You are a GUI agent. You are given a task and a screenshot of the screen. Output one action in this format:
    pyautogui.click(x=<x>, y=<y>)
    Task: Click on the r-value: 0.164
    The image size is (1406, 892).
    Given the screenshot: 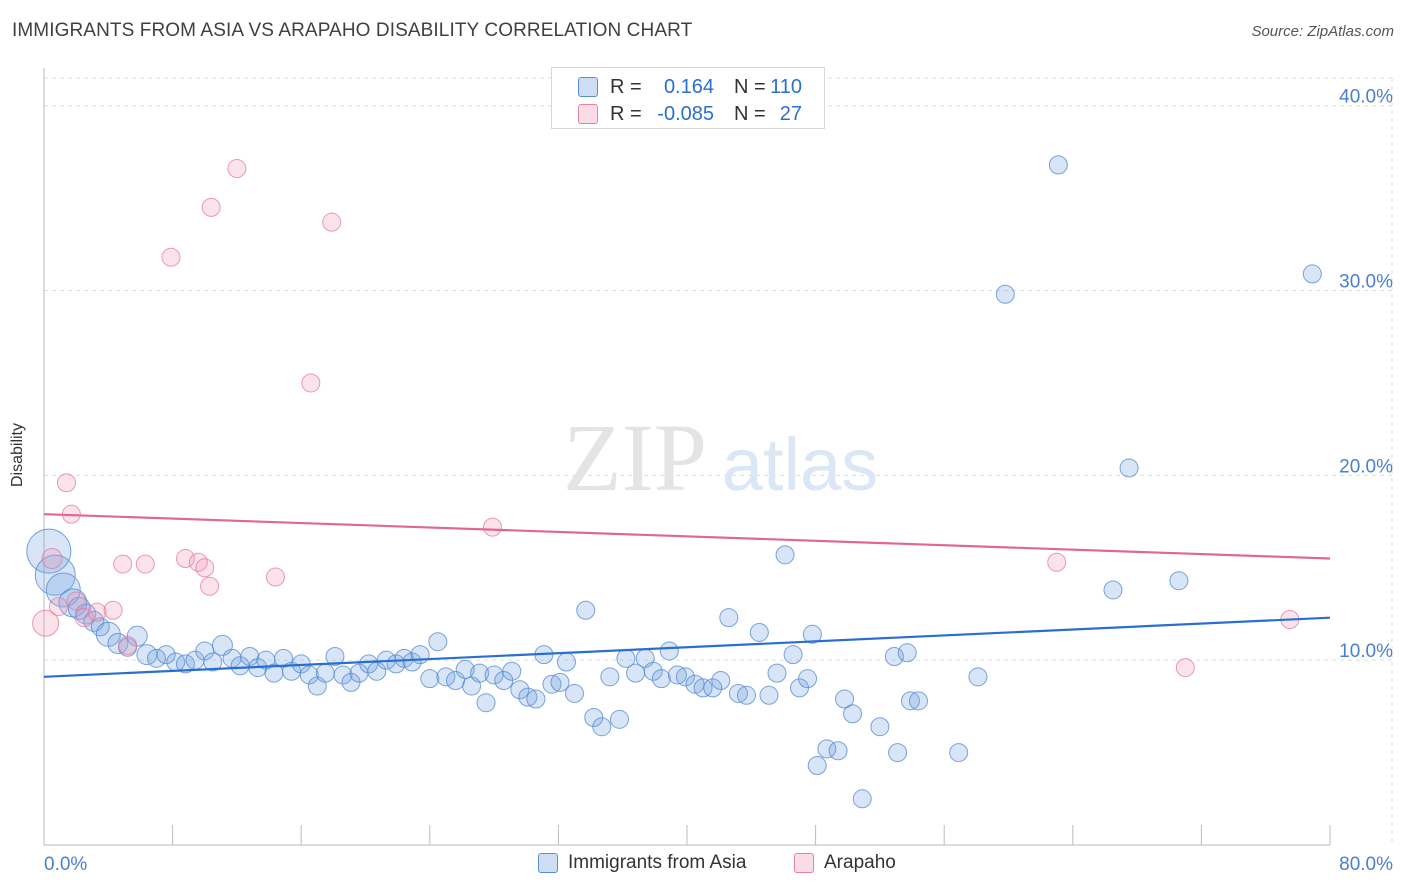 What is the action you would take?
    pyautogui.click(x=688, y=86)
    